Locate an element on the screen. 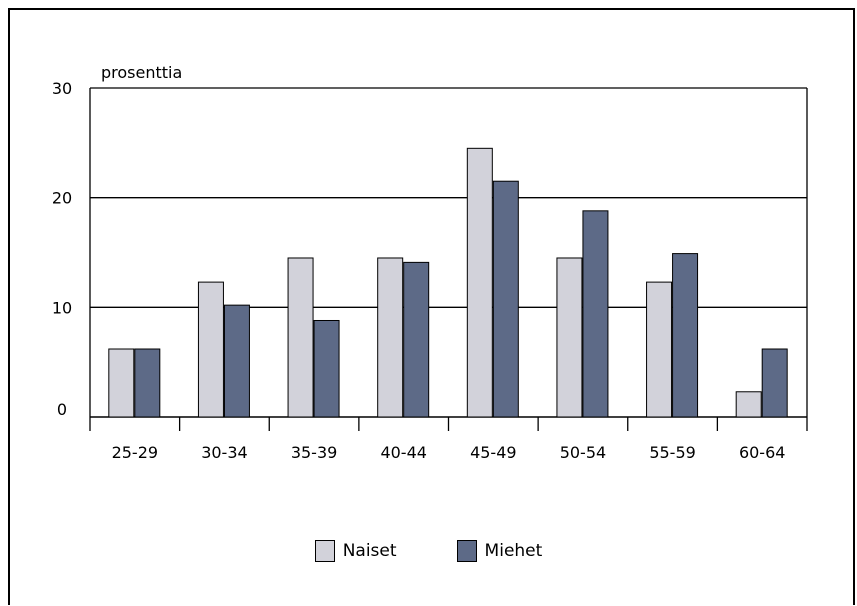 This screenshot has height=606, width=857. y-tick-label-30: 30 is located at coordinates (62, 88).